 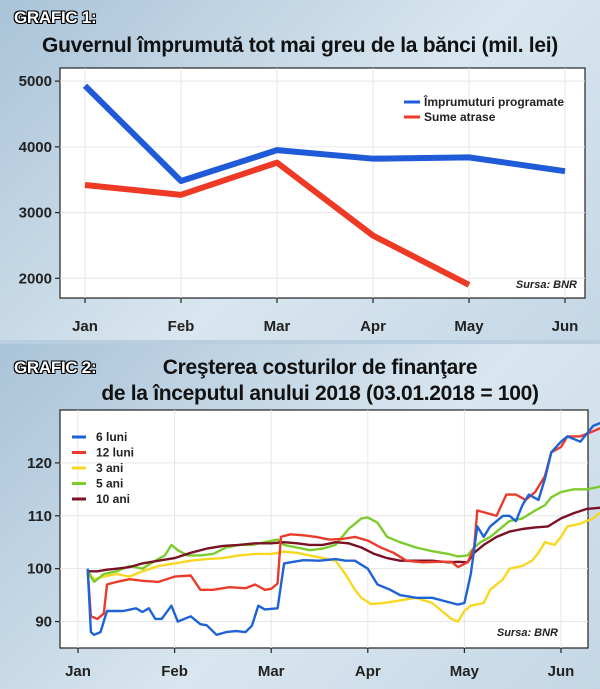 What do you see at coordinates (35, 81) in the screenshot?
I see `chart1-y-tick-label: 5000` at bounding box center [35, 81].